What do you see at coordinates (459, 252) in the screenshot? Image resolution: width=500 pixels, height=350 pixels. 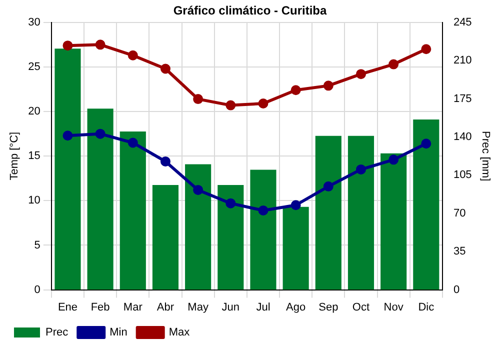 I see `y2-tick-label: 35` at bounding box center [459, 252].